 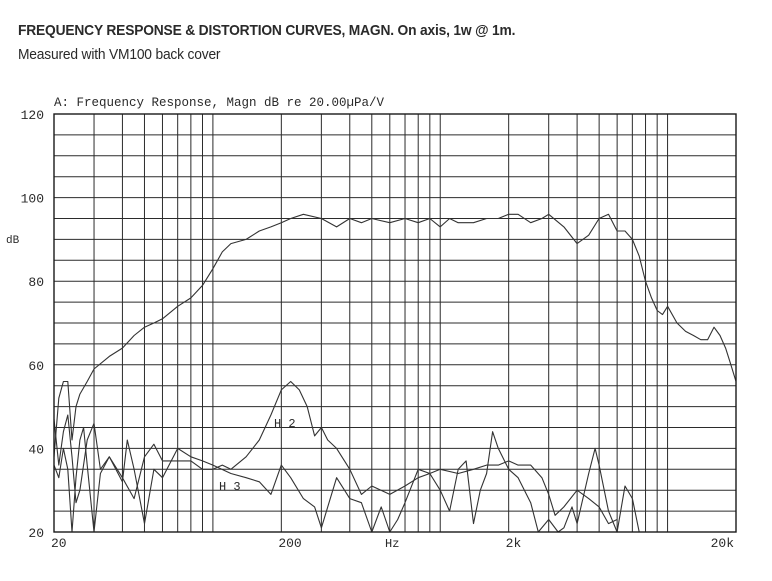 What do you see at coordinates (119, 54) in the screenshot?
I see `page-subtitle: Measured with VM100 back cover` at bounding box center [119, 54].